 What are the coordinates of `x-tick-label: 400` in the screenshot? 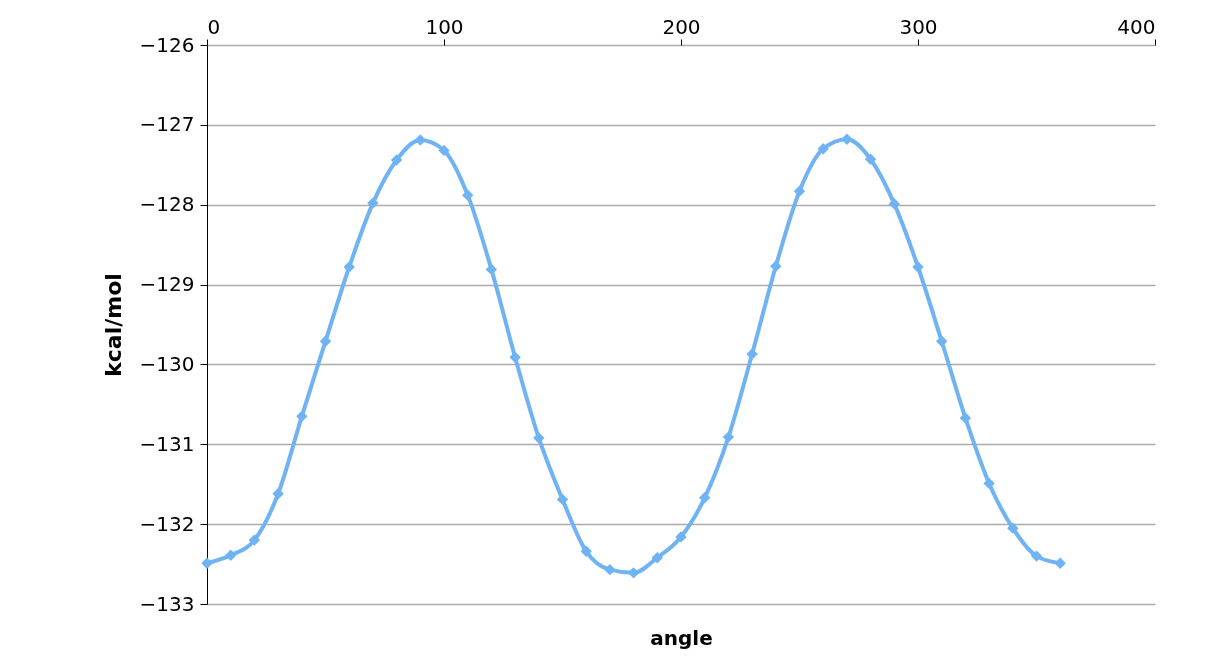 It's located at (1136, 26).